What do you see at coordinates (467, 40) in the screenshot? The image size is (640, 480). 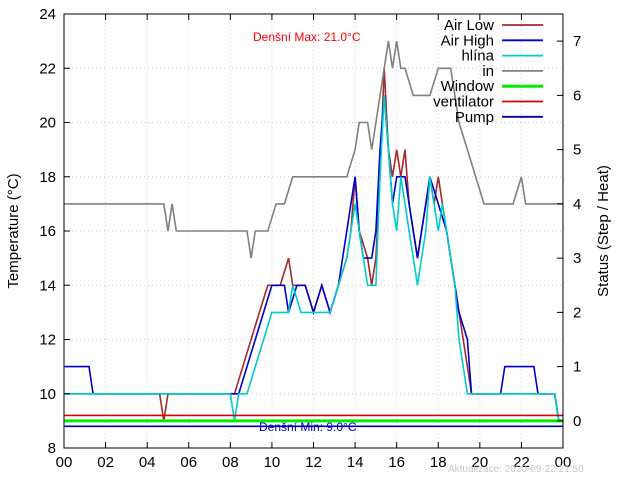 I see `legend-label: Air High` at bounding box center [467, 40].